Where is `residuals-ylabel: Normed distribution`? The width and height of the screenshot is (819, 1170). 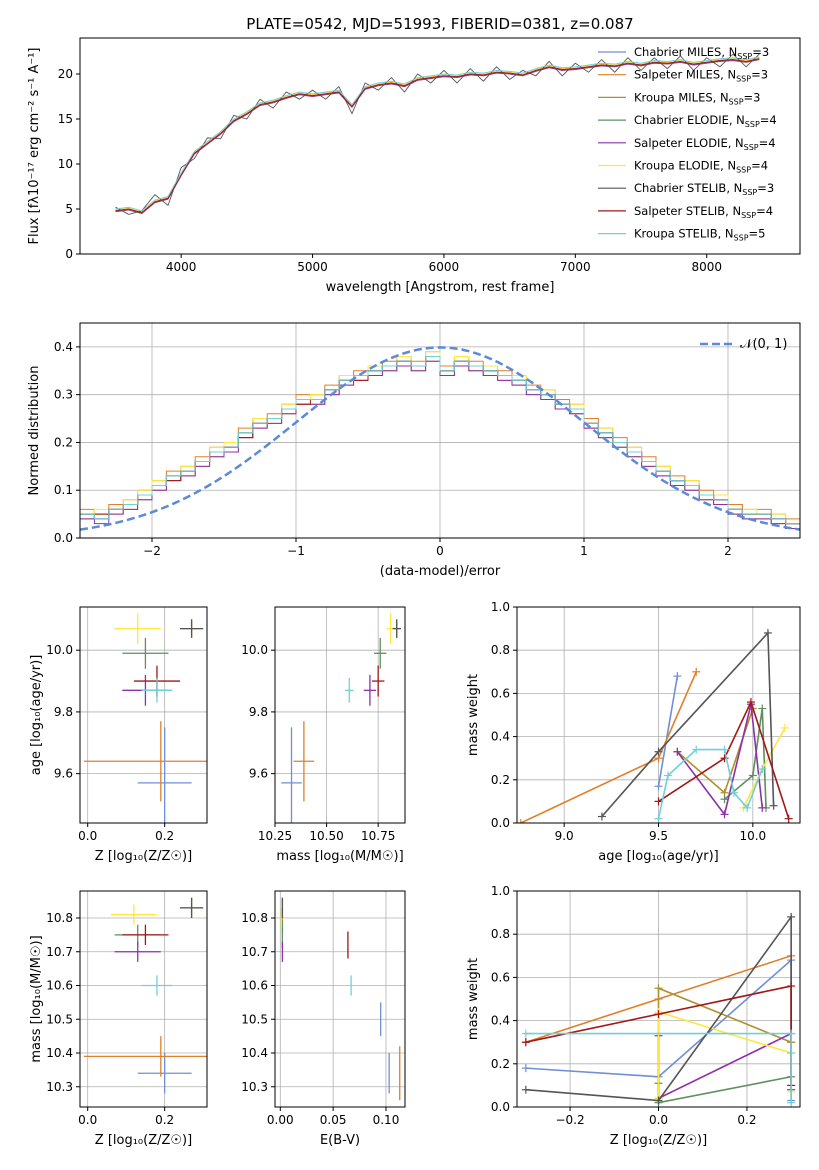 residuals-ylabel: Normed distribution is located at coordinates (34, 431).